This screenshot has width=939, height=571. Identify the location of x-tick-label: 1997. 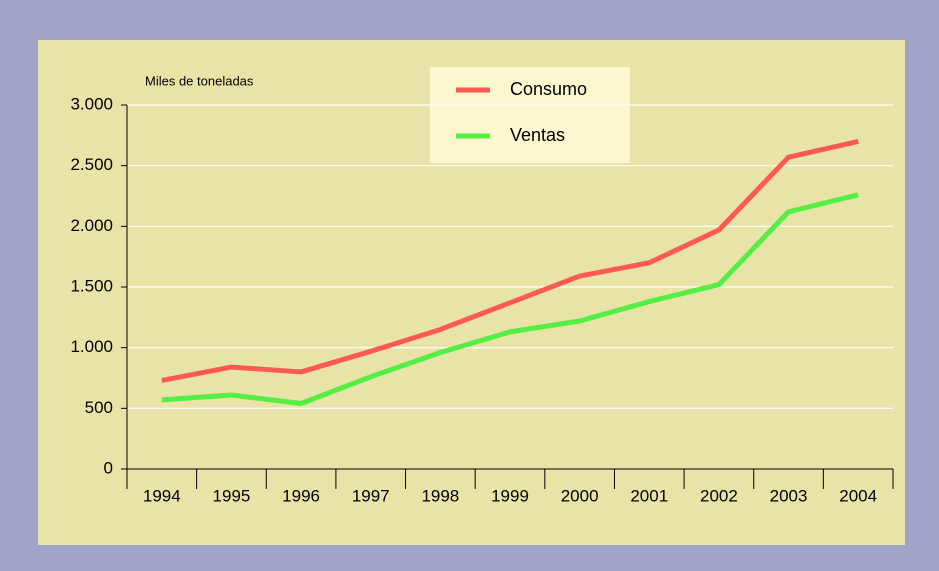
(371, 495).